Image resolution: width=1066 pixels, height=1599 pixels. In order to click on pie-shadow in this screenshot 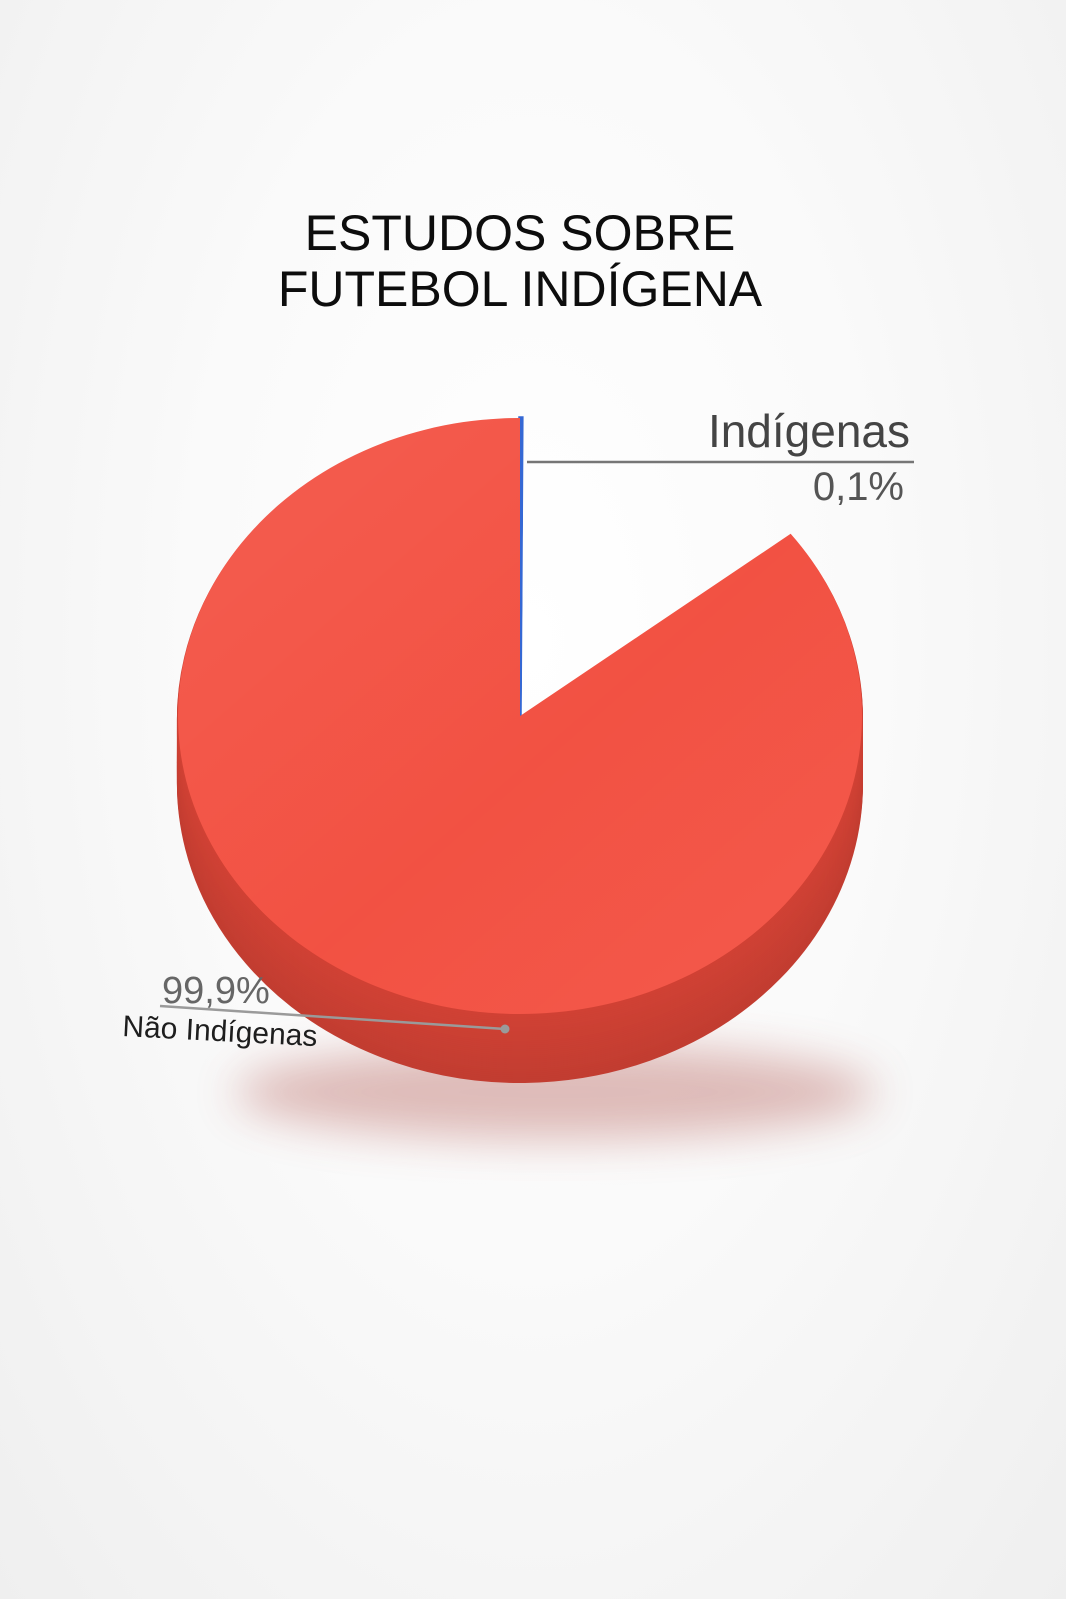, I will do `click(555, 1092)`.